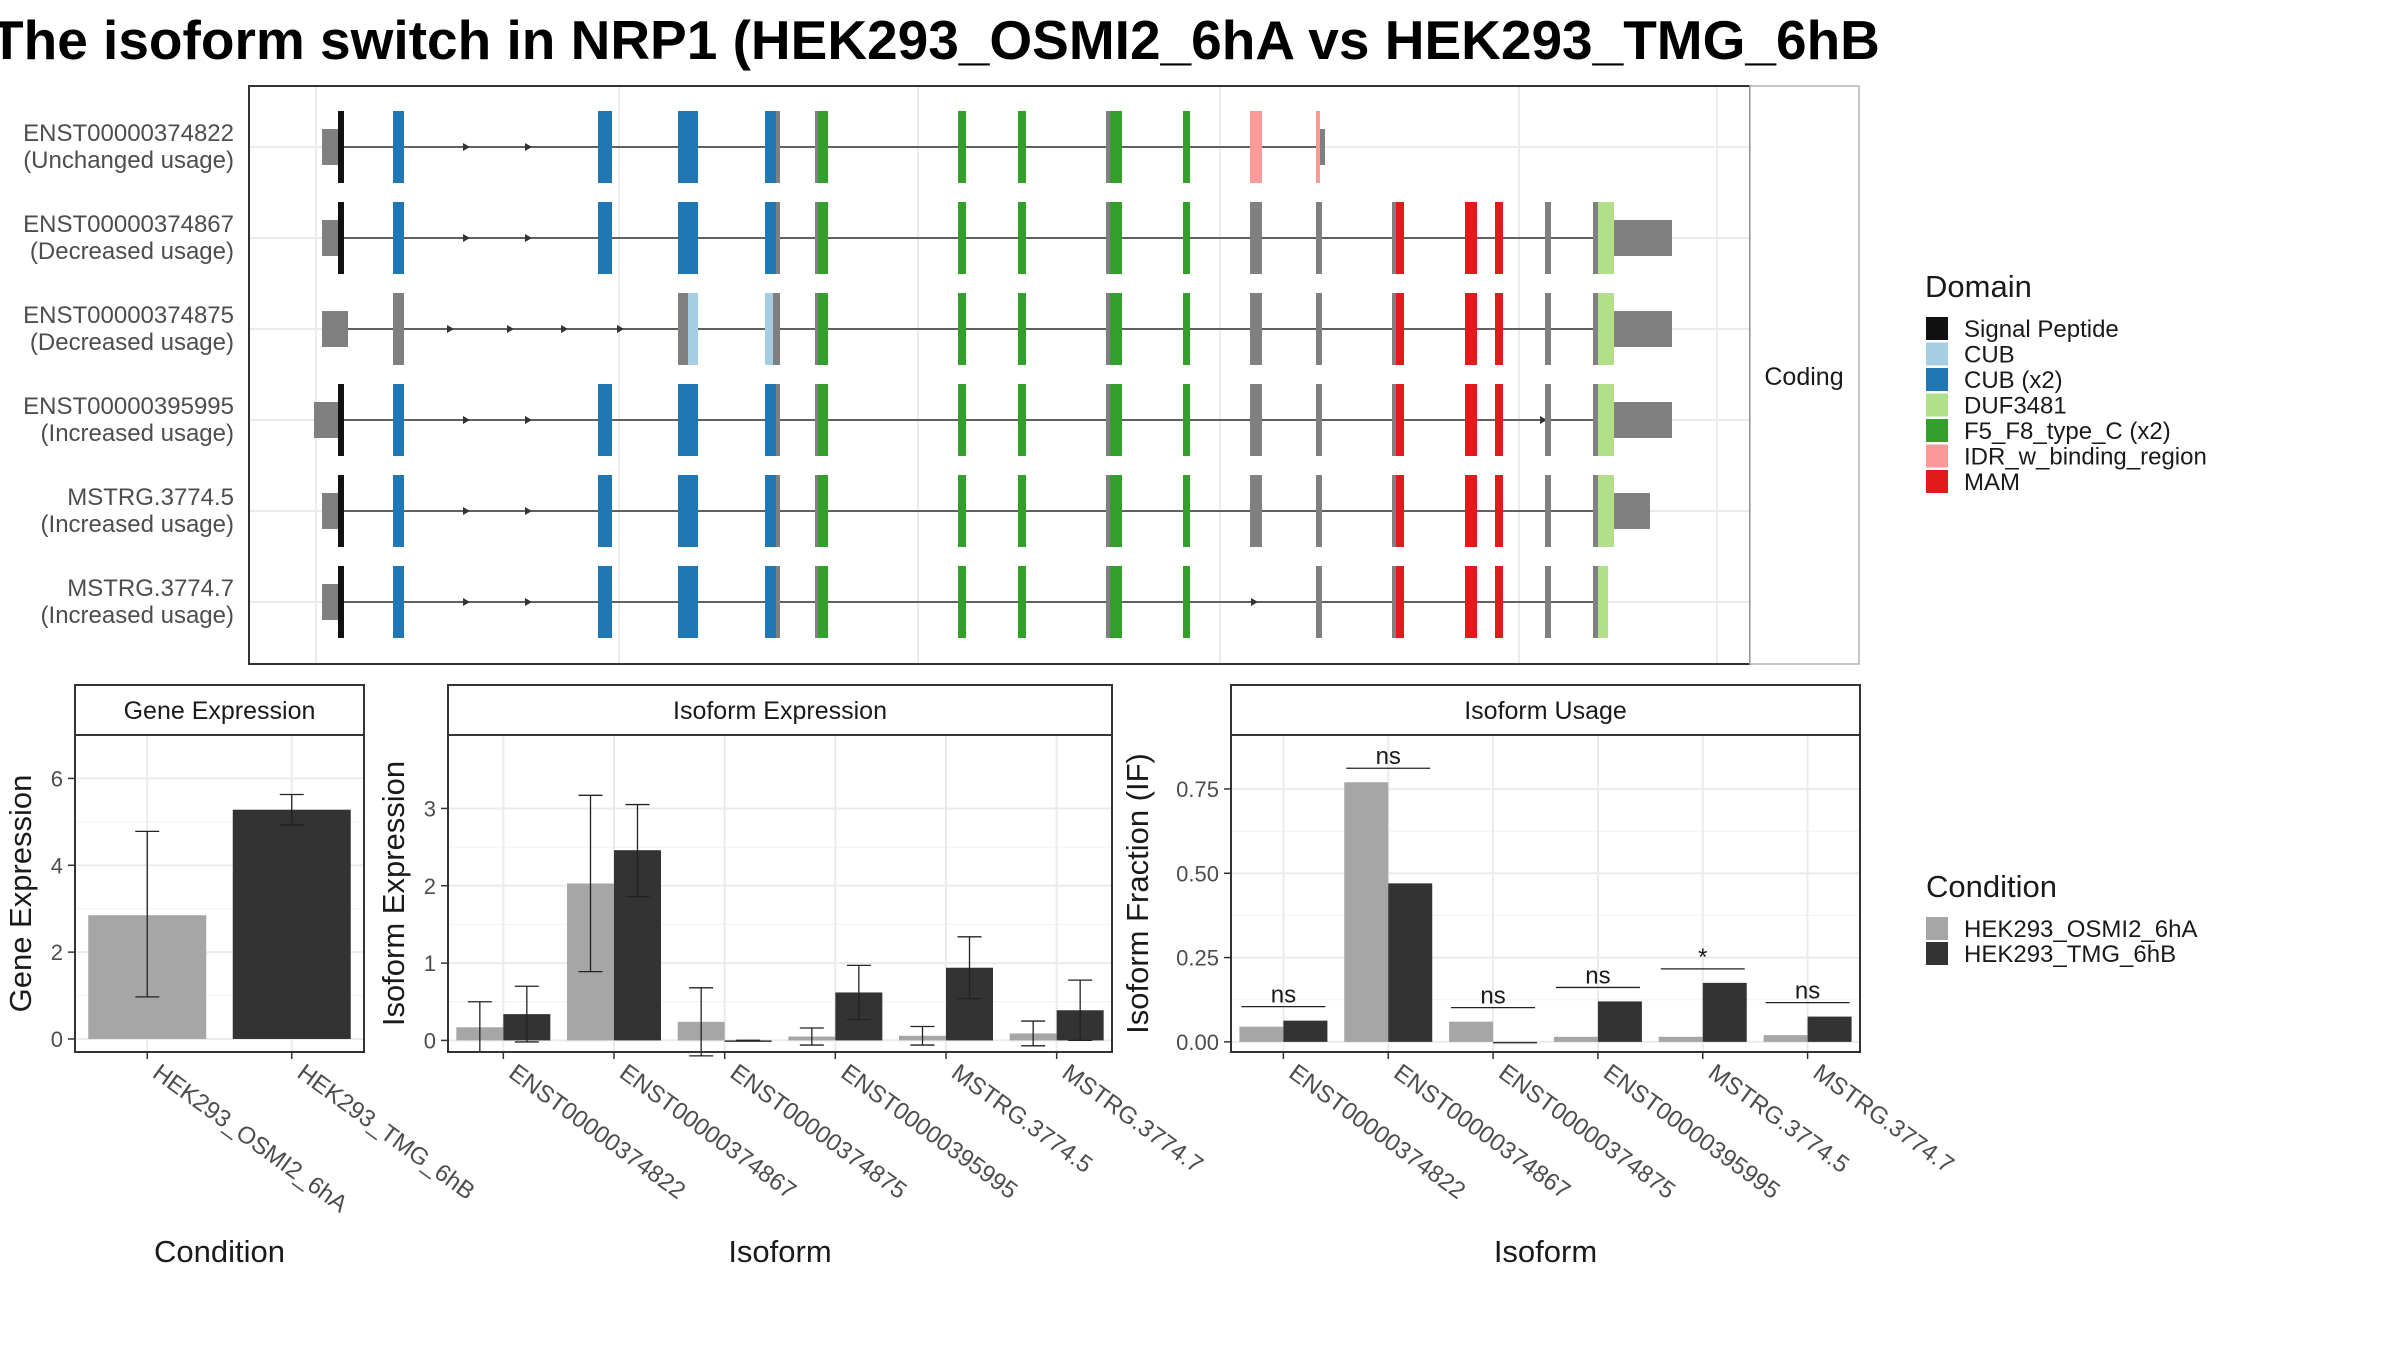 This screenshot has height=1350, width=2400. Describe the element at coordinates (150, 497) in the screenshot. I see `transcript-id-label: MSTRG.3774.5` at that location.